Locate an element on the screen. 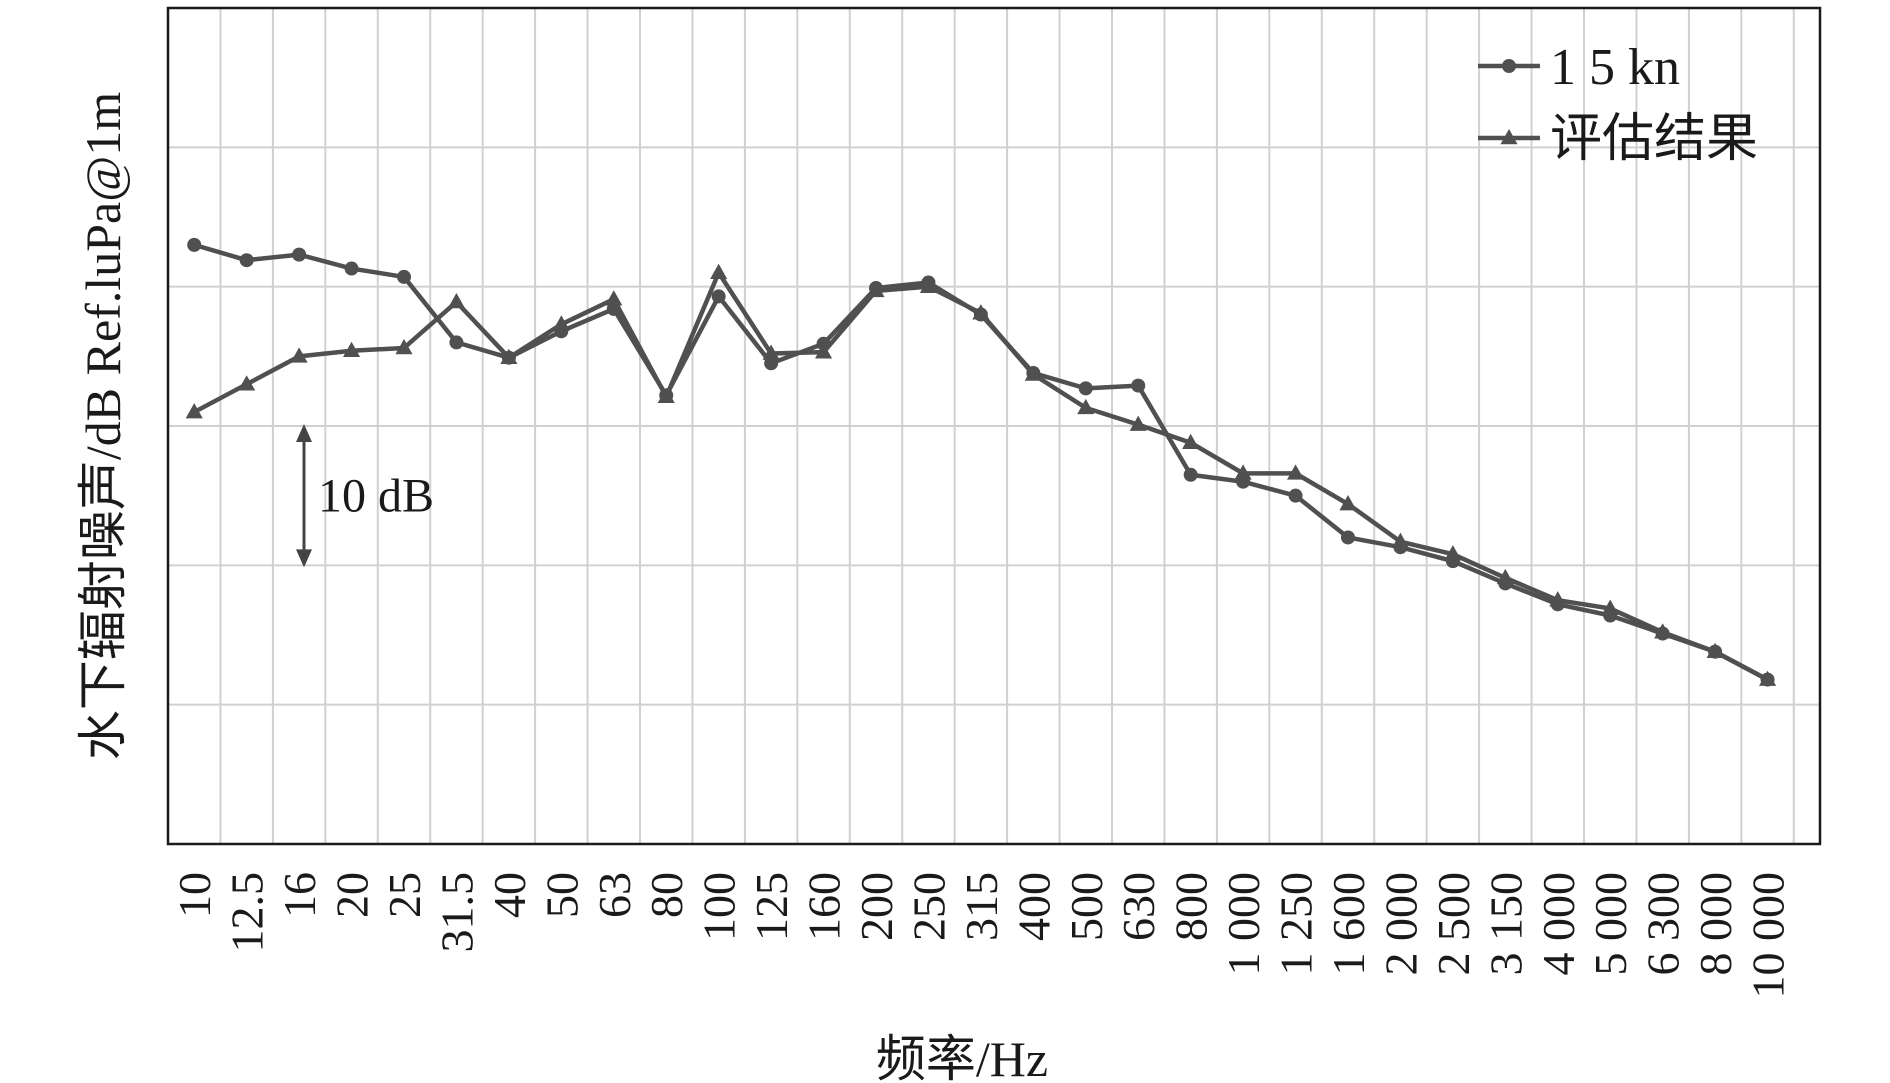 This screenshot has width=1890, height=1083. x-tick-label: 200 is located at coordinates (876, 906).